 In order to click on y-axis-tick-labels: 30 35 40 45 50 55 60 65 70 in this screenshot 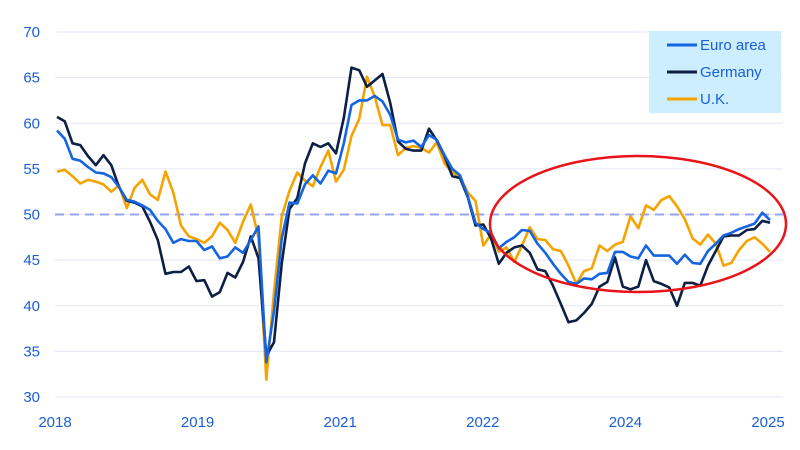, I will do `click(31, 215)`.